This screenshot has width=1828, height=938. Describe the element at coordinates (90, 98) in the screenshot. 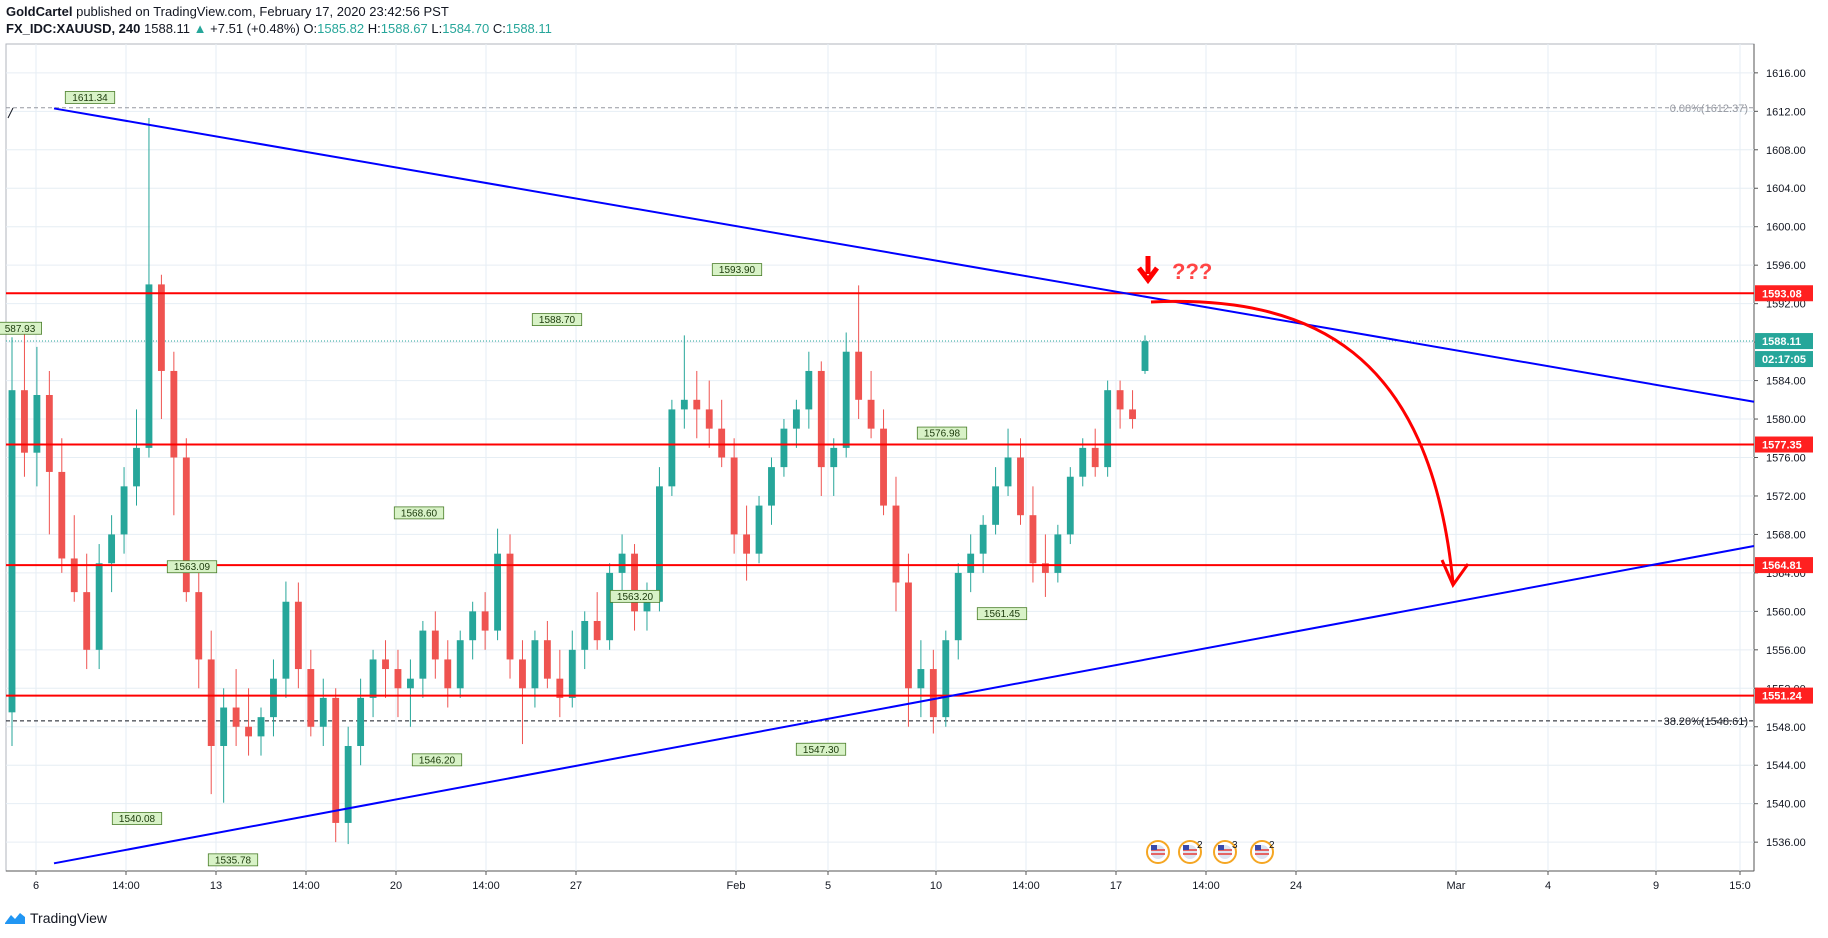

I see `price-bubble-label: 1611.34` at that location.